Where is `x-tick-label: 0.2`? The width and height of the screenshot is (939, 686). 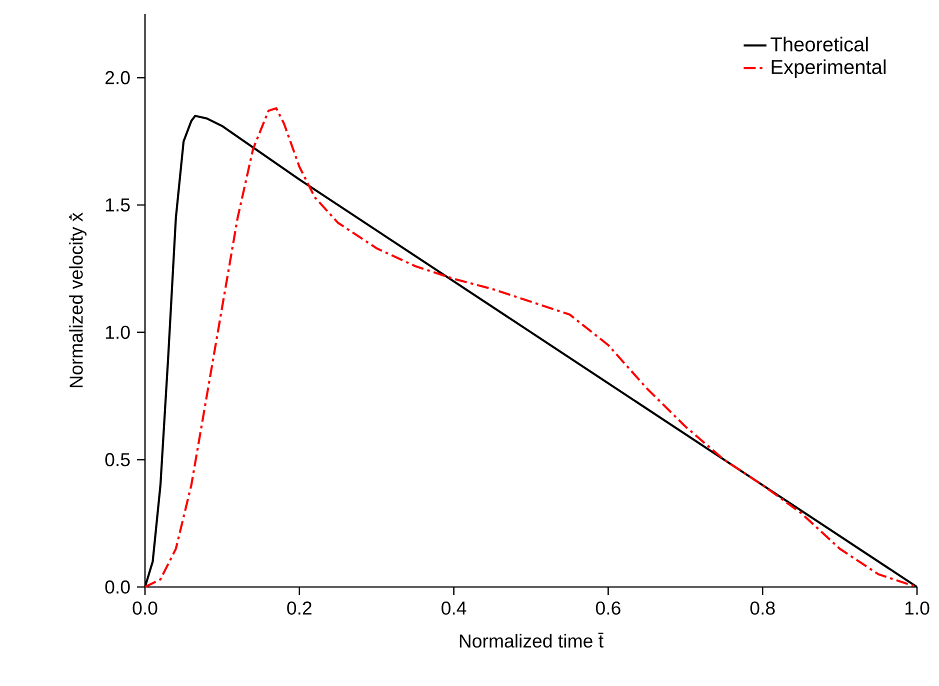
x-tick-label: 0.2 is located at coordinates (299, 608).